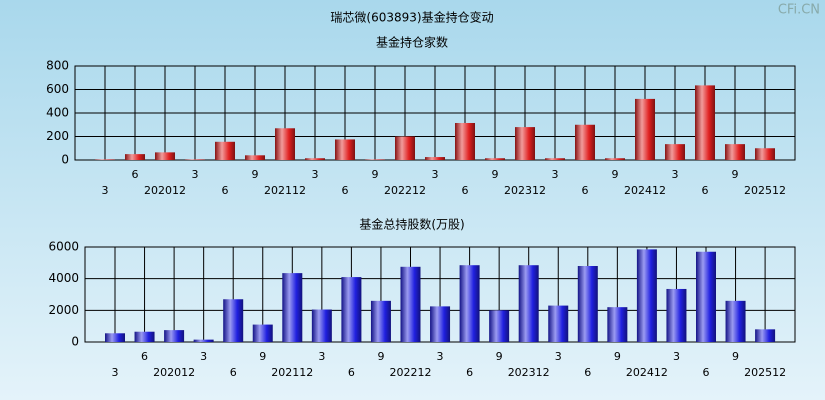 This screenshot has height=400, width=825. Describe the element at coordinates (411, 224) in the screenshot. I see `chart-title: 基金总持股数(万股)` at that location.